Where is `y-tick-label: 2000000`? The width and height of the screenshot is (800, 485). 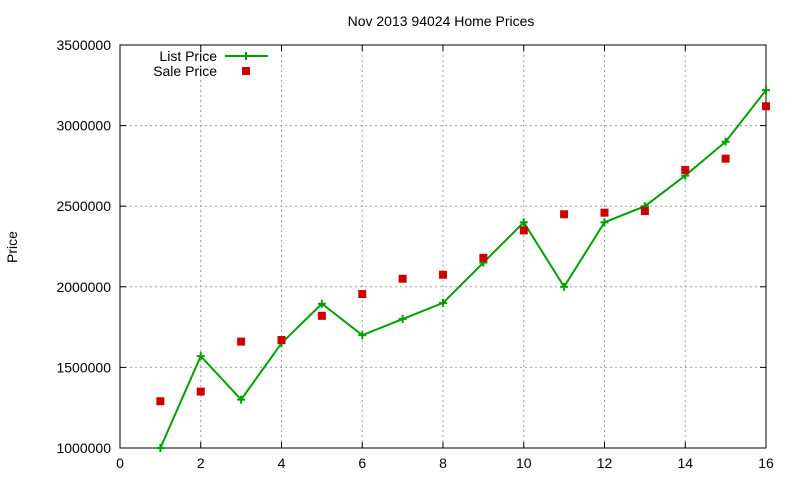
y-tick-label: 2000000 is located at coordinates (83, 287).